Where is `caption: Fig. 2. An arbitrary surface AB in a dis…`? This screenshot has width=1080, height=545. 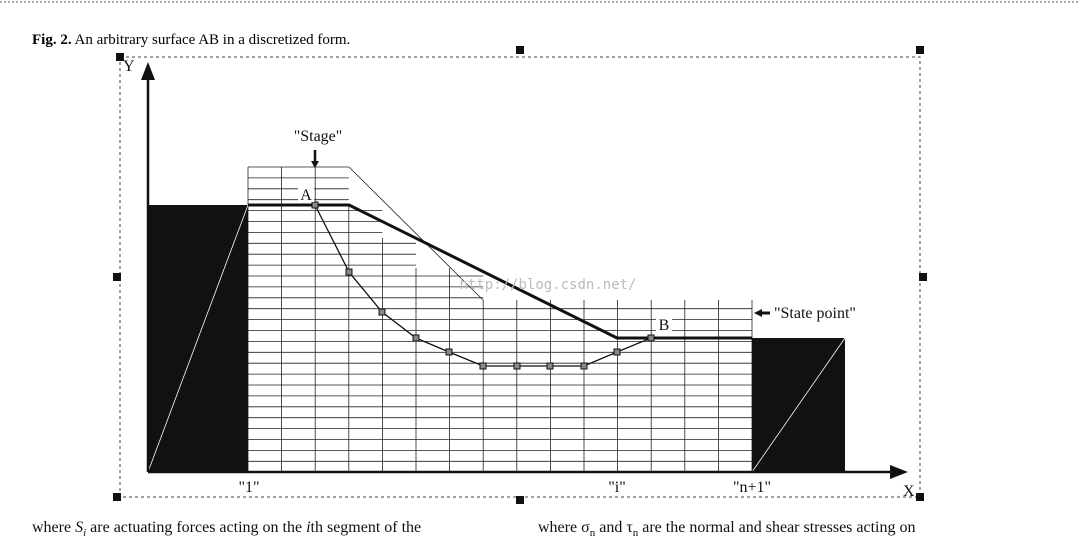
caption: Fig. 2. An arbitrary surface AB in a dis… is located at coordinates (191, 40).